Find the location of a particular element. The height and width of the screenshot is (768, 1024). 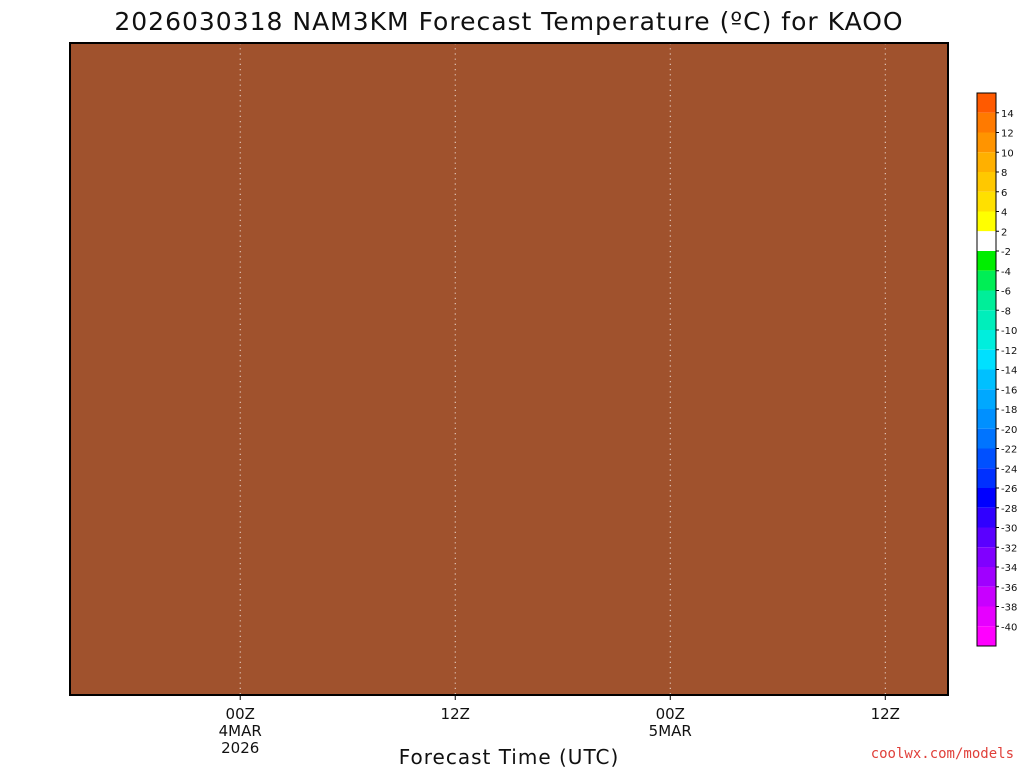

colorbar-label: -12 is located at coordinates (1009, 351).